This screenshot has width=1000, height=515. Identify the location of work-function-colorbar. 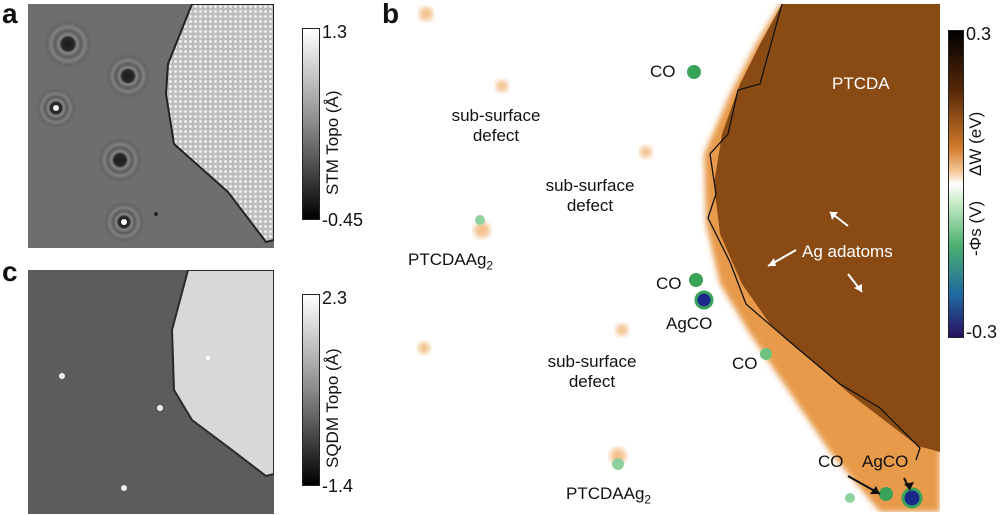
(956, 184).